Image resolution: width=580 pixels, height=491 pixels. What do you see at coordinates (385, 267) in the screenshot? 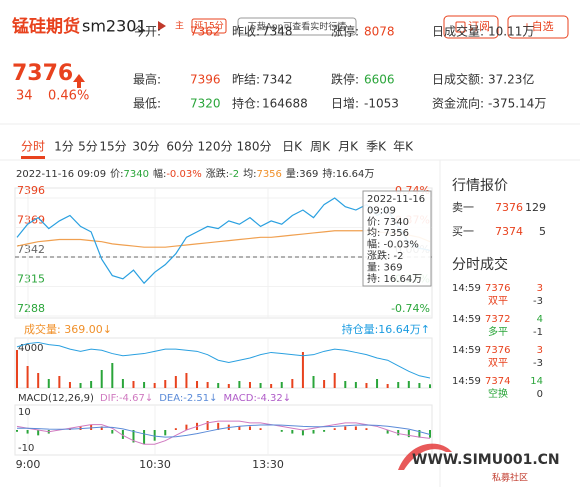
I see `tooltip-line: 量: 369` at bounding box center [385, 267].